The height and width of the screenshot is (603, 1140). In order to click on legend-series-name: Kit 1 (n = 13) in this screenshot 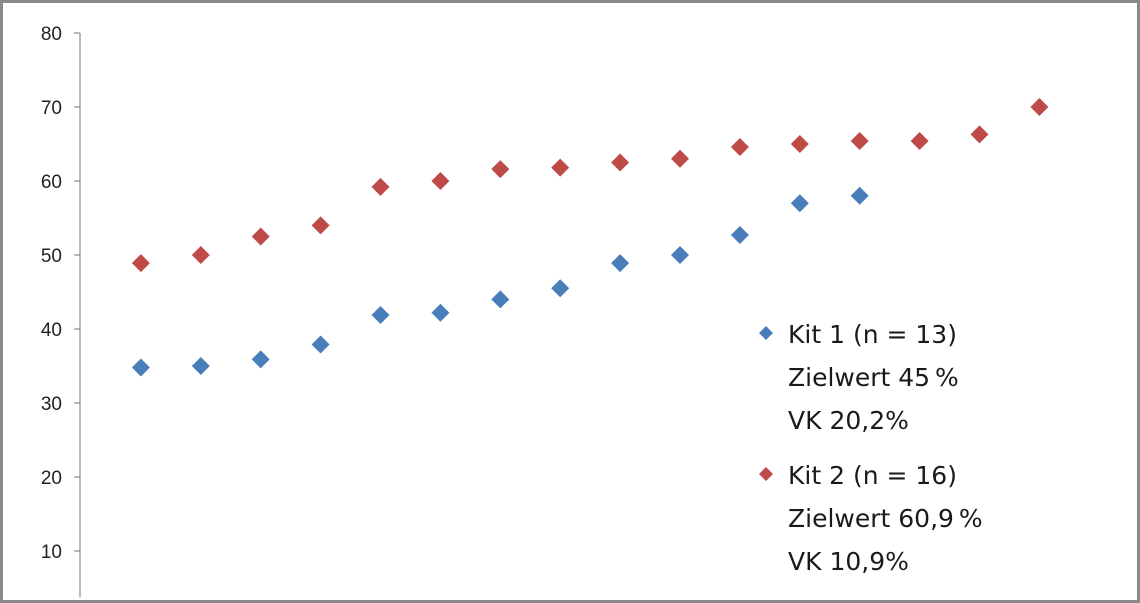, I will do `click(872, 334)`.